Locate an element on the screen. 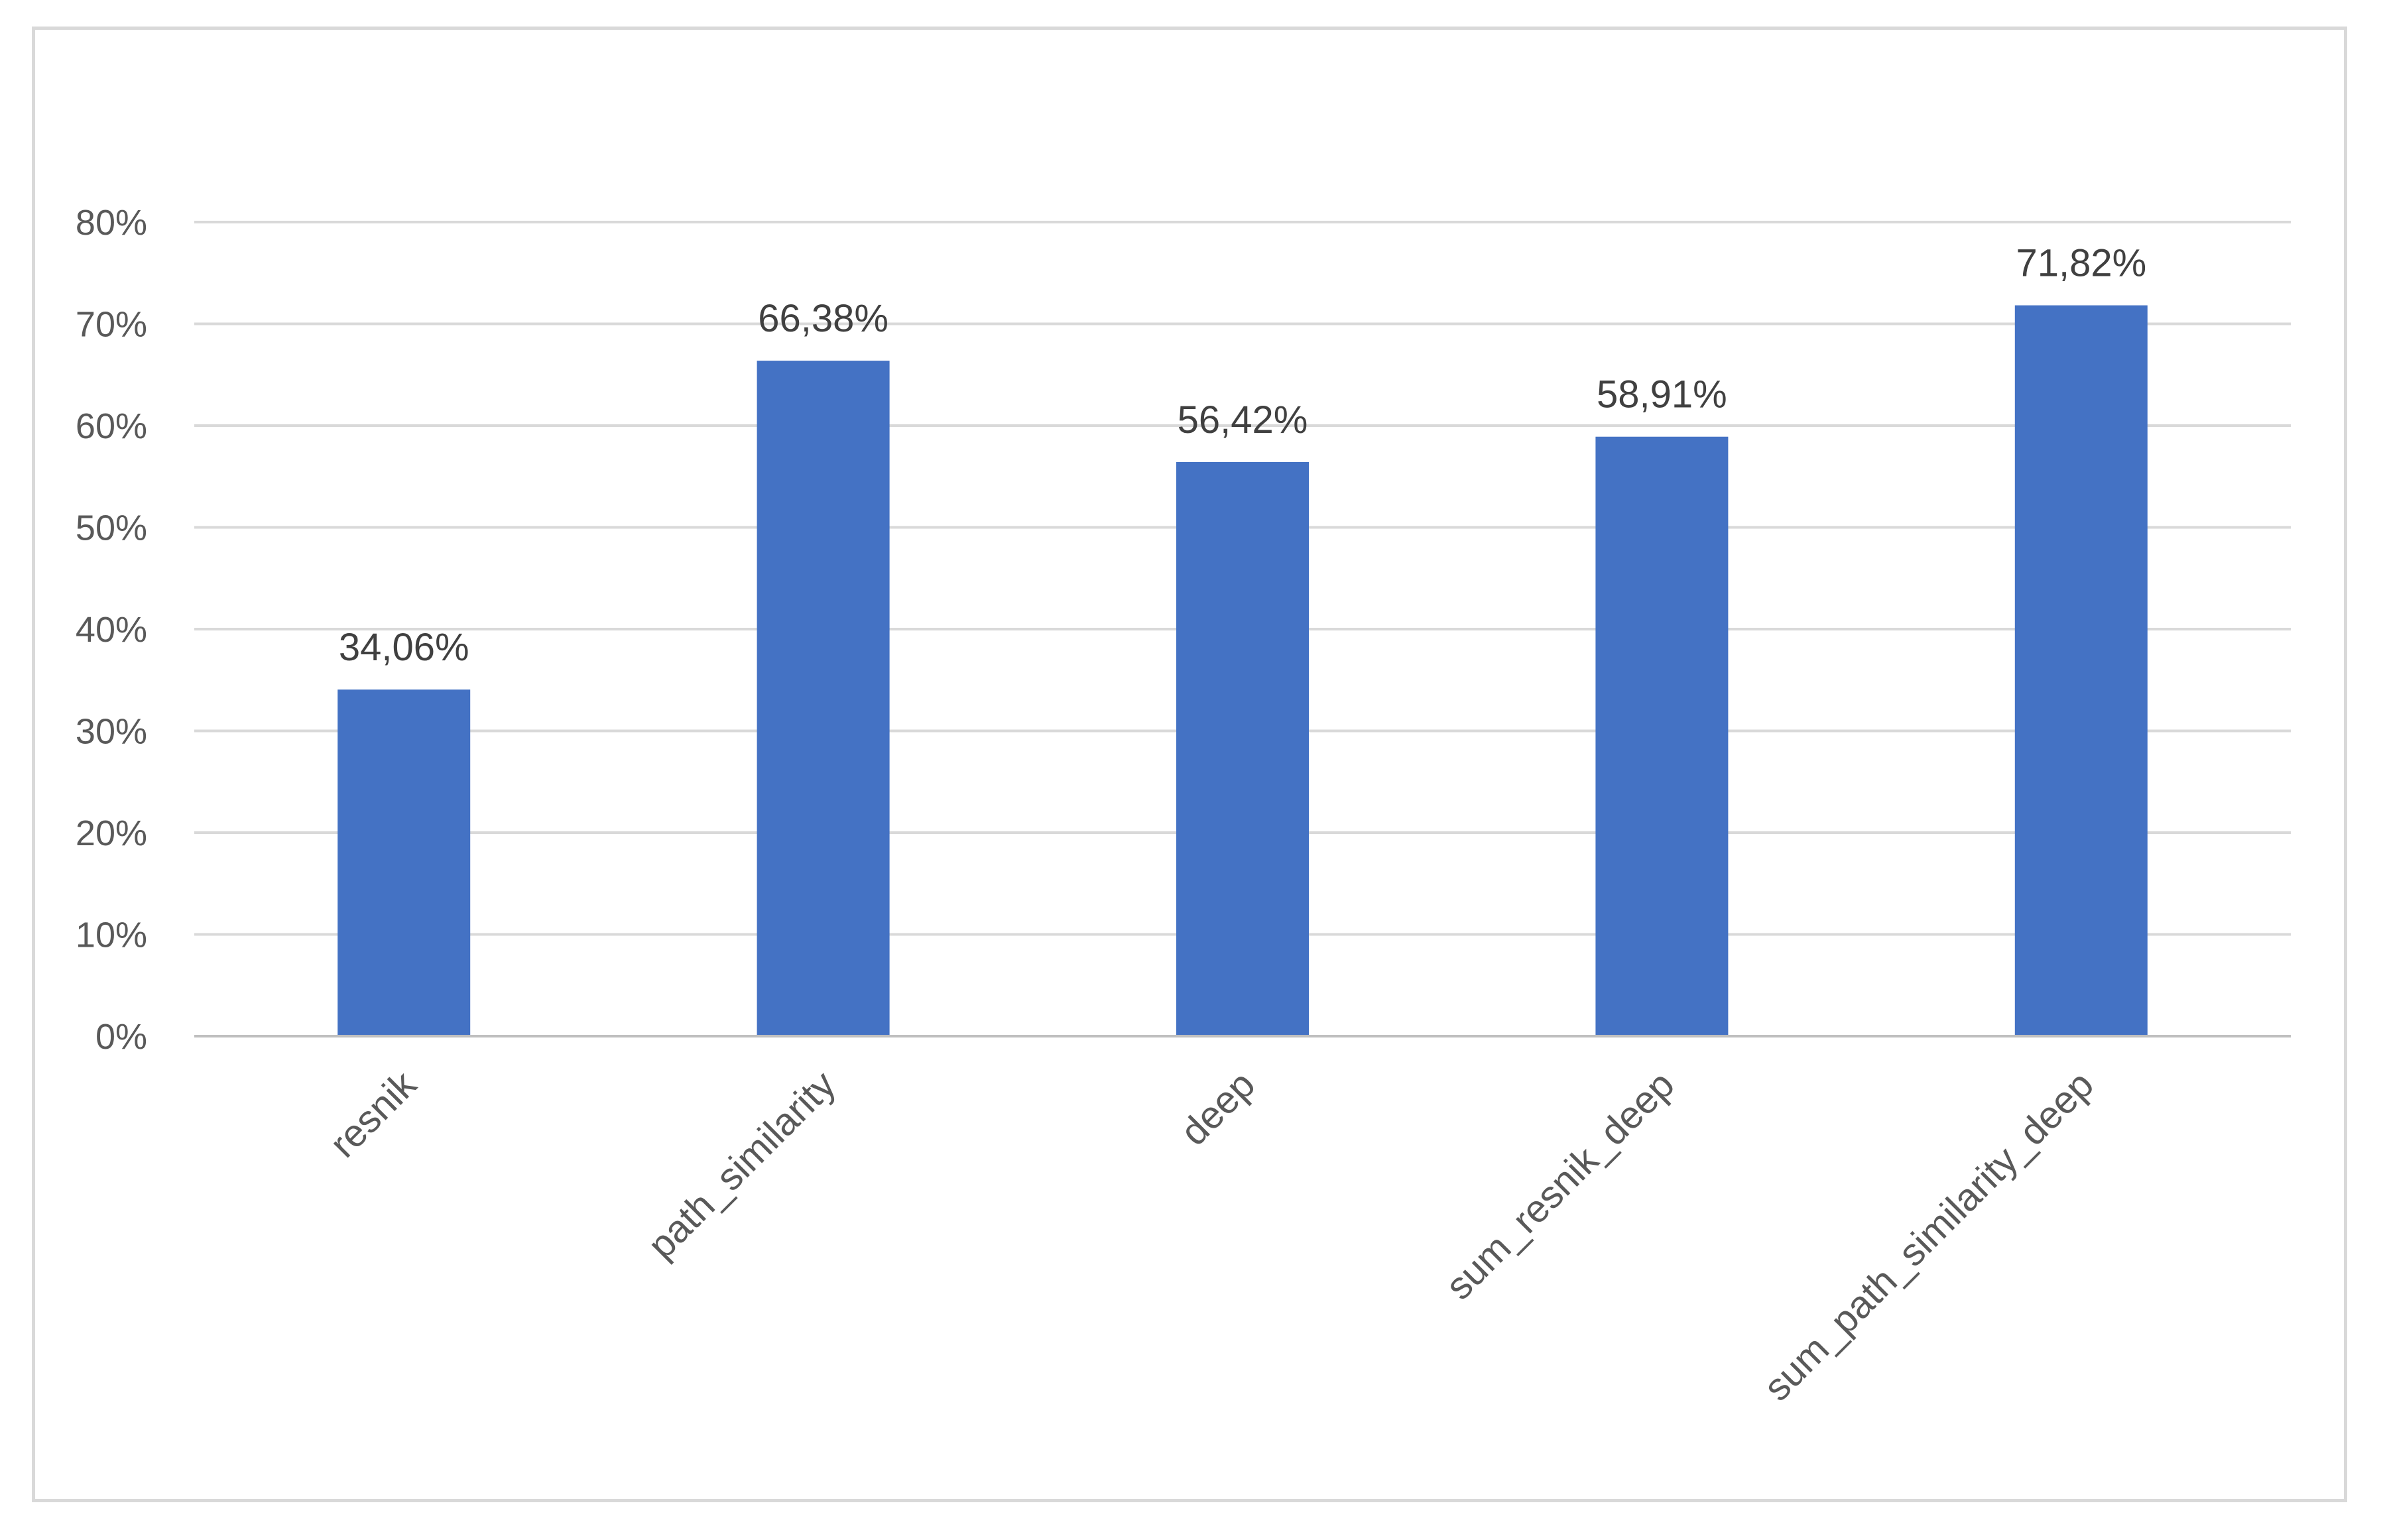  y-tick-label: 80% is located at coordinates (112, 223).